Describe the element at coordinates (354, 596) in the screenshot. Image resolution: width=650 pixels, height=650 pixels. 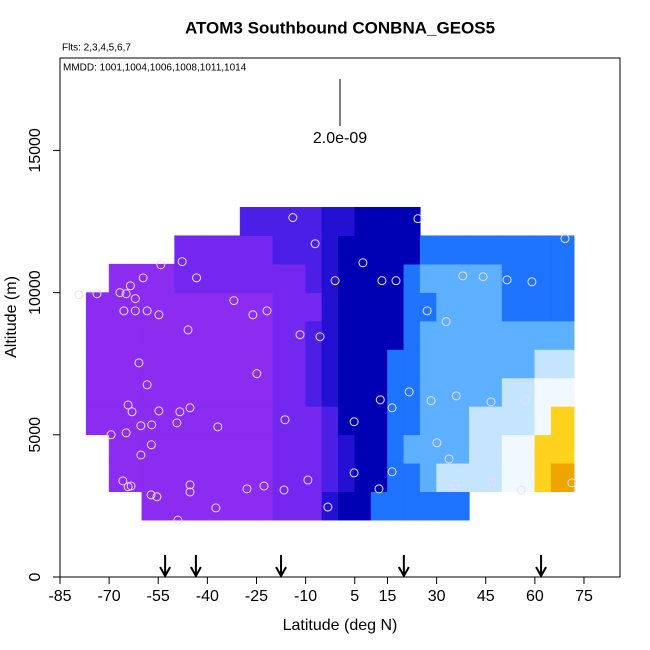
I see `x-tick-label: 5` at that location.